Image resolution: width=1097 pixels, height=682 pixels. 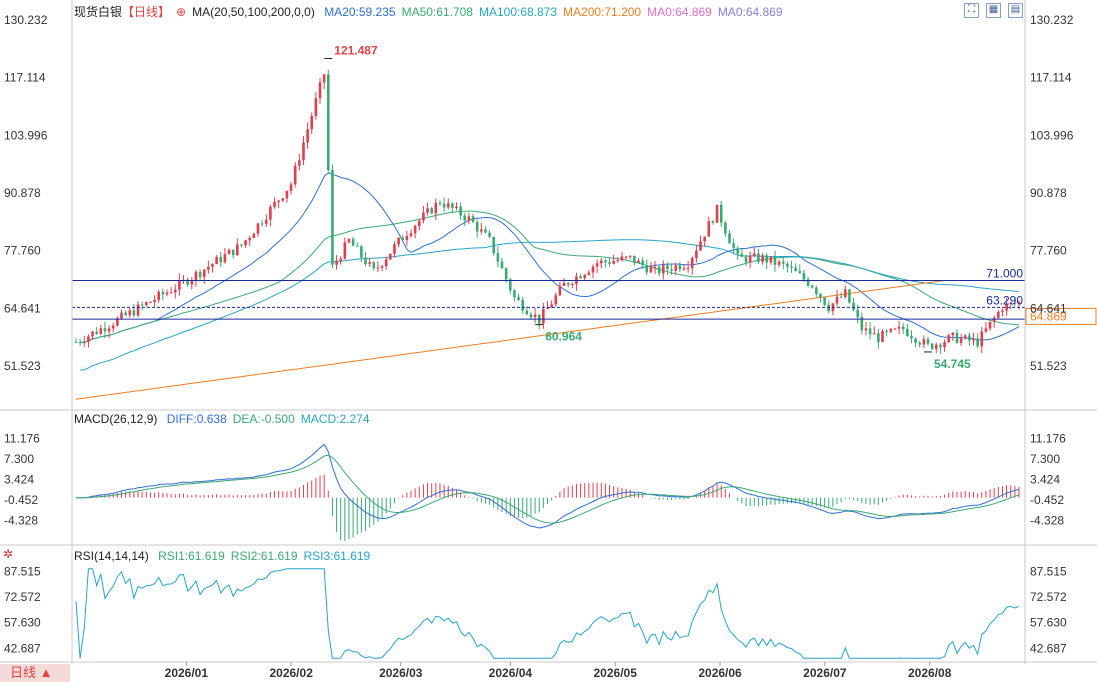 I want to click on zoom-icon: ⊕, so click(x=181, y=12).